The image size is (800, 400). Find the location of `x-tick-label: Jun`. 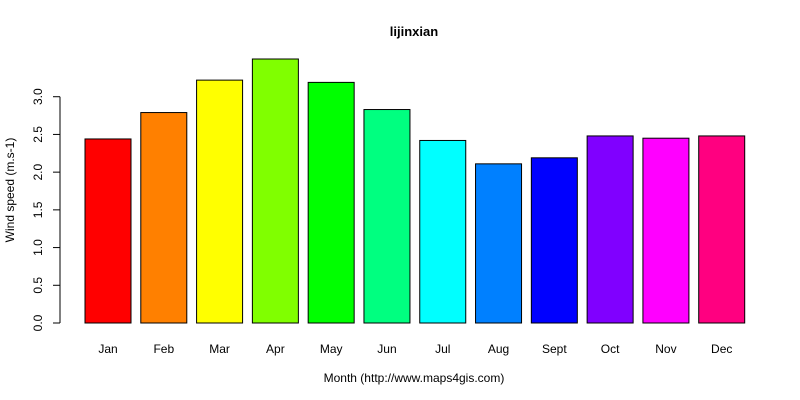

x-tick-label: Jun is located at coordinates (386, 349).